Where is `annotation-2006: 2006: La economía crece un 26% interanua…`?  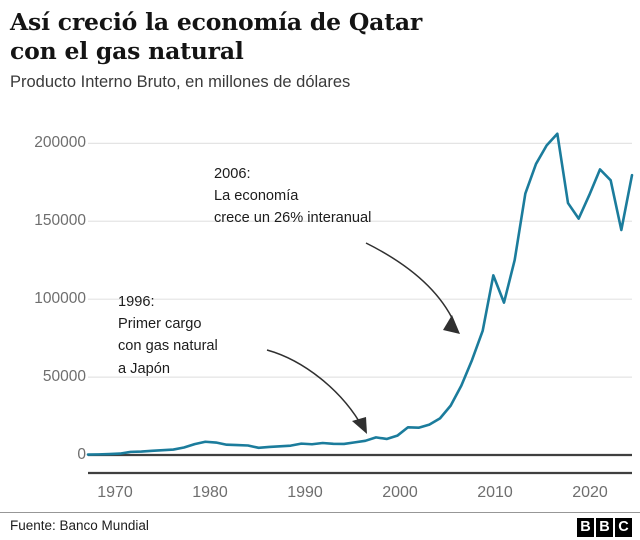 annotation-2006: 2006: La economía crece un 26% interanua… is located at coordinates (293, 196).